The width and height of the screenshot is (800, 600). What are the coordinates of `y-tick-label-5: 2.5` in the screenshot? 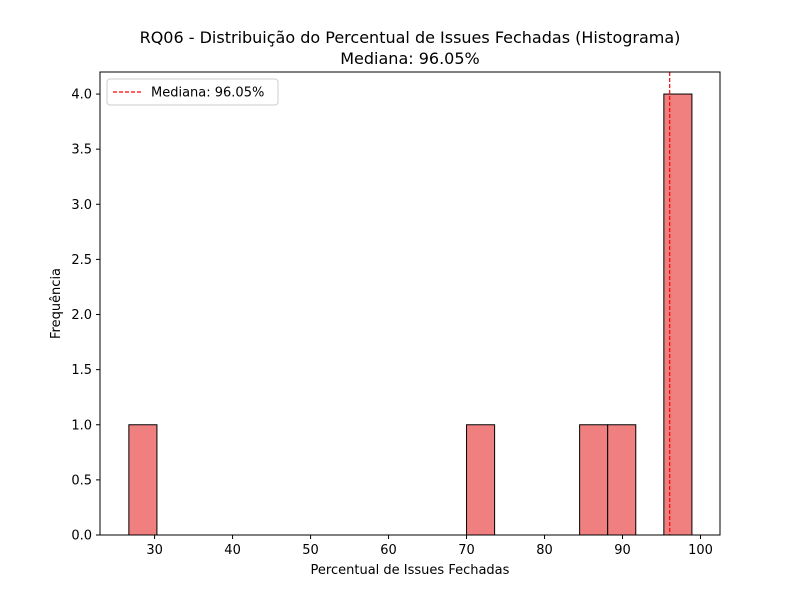 It's located at (81, 260).